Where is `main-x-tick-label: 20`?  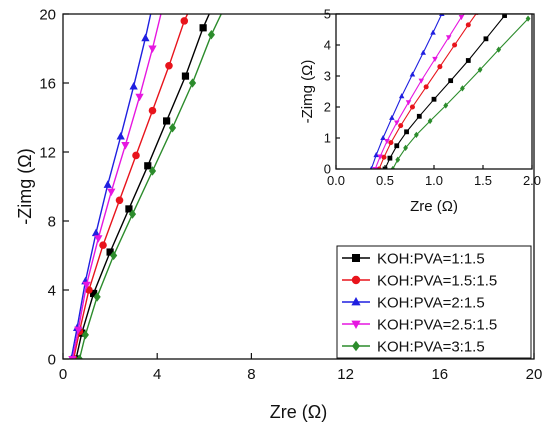
main-x-tick-label: 20 is located at coordinates (534, 374).